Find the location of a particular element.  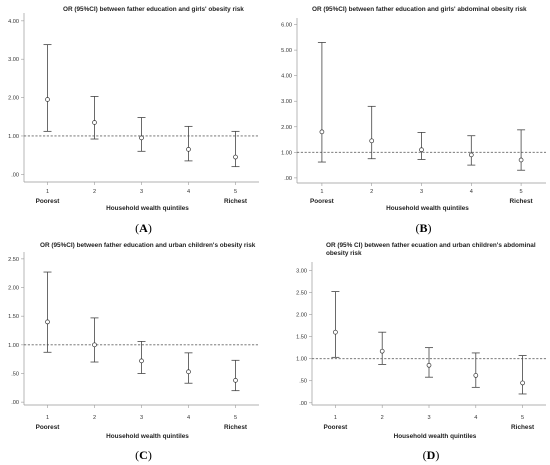

y-tick-label: 6.00 is located at coordinates (286, 26).